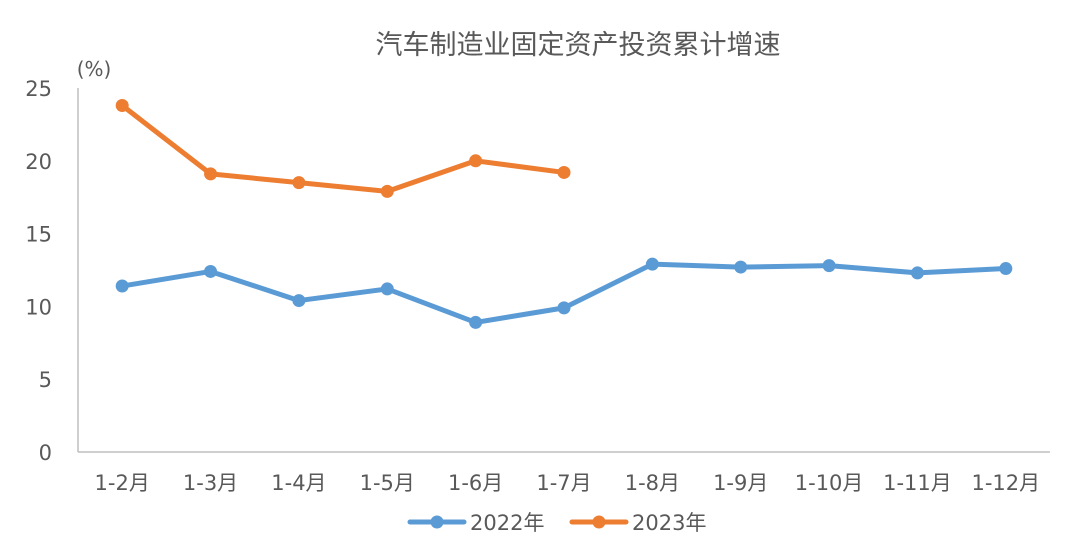 This screenshot has height=552, width=1080. What do you see at coordinates (210, 483) in the screenshot?
I see `x-tick-label: 1-3月` at bounding box center [210, 483].